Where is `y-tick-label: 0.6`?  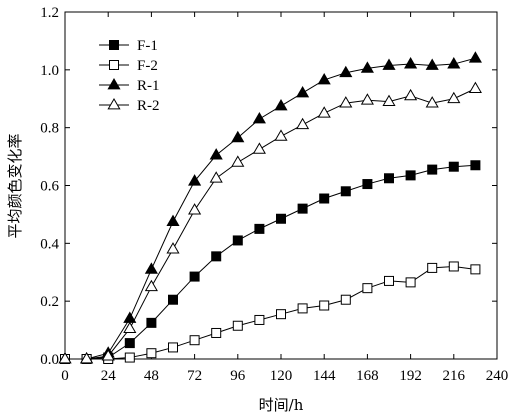 y-tick-label: 0.6 is located at coordinates (49, 187).